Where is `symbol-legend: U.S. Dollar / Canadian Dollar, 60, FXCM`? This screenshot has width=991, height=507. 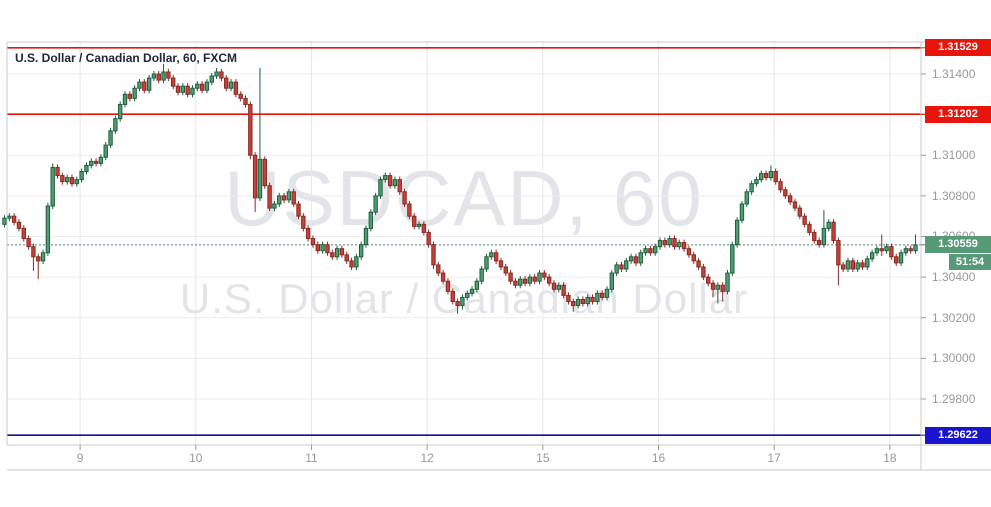
symbol-legend: U.S. Dollar / Canadian Dollar, 60, FXCM is located at coordinates (126, 58).